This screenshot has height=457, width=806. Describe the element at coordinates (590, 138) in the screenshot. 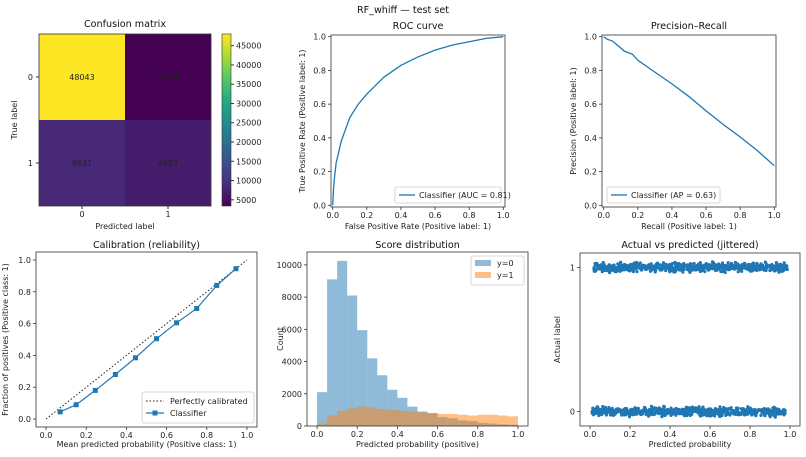

I see `y-tick-label: 0.4` at that location.